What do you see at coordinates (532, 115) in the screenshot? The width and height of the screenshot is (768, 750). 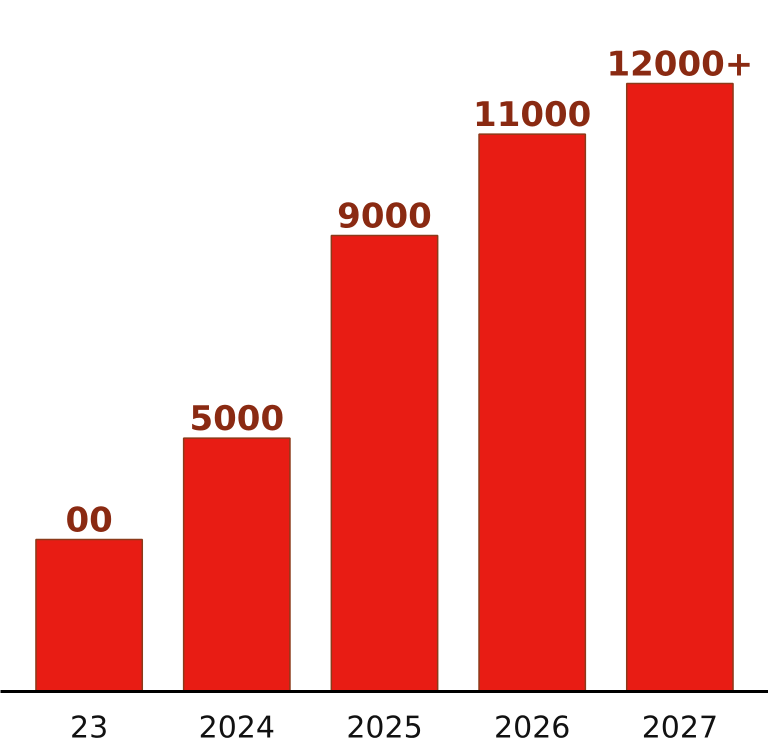 I see `data-label: 11000` at bounding box center [532, 115].